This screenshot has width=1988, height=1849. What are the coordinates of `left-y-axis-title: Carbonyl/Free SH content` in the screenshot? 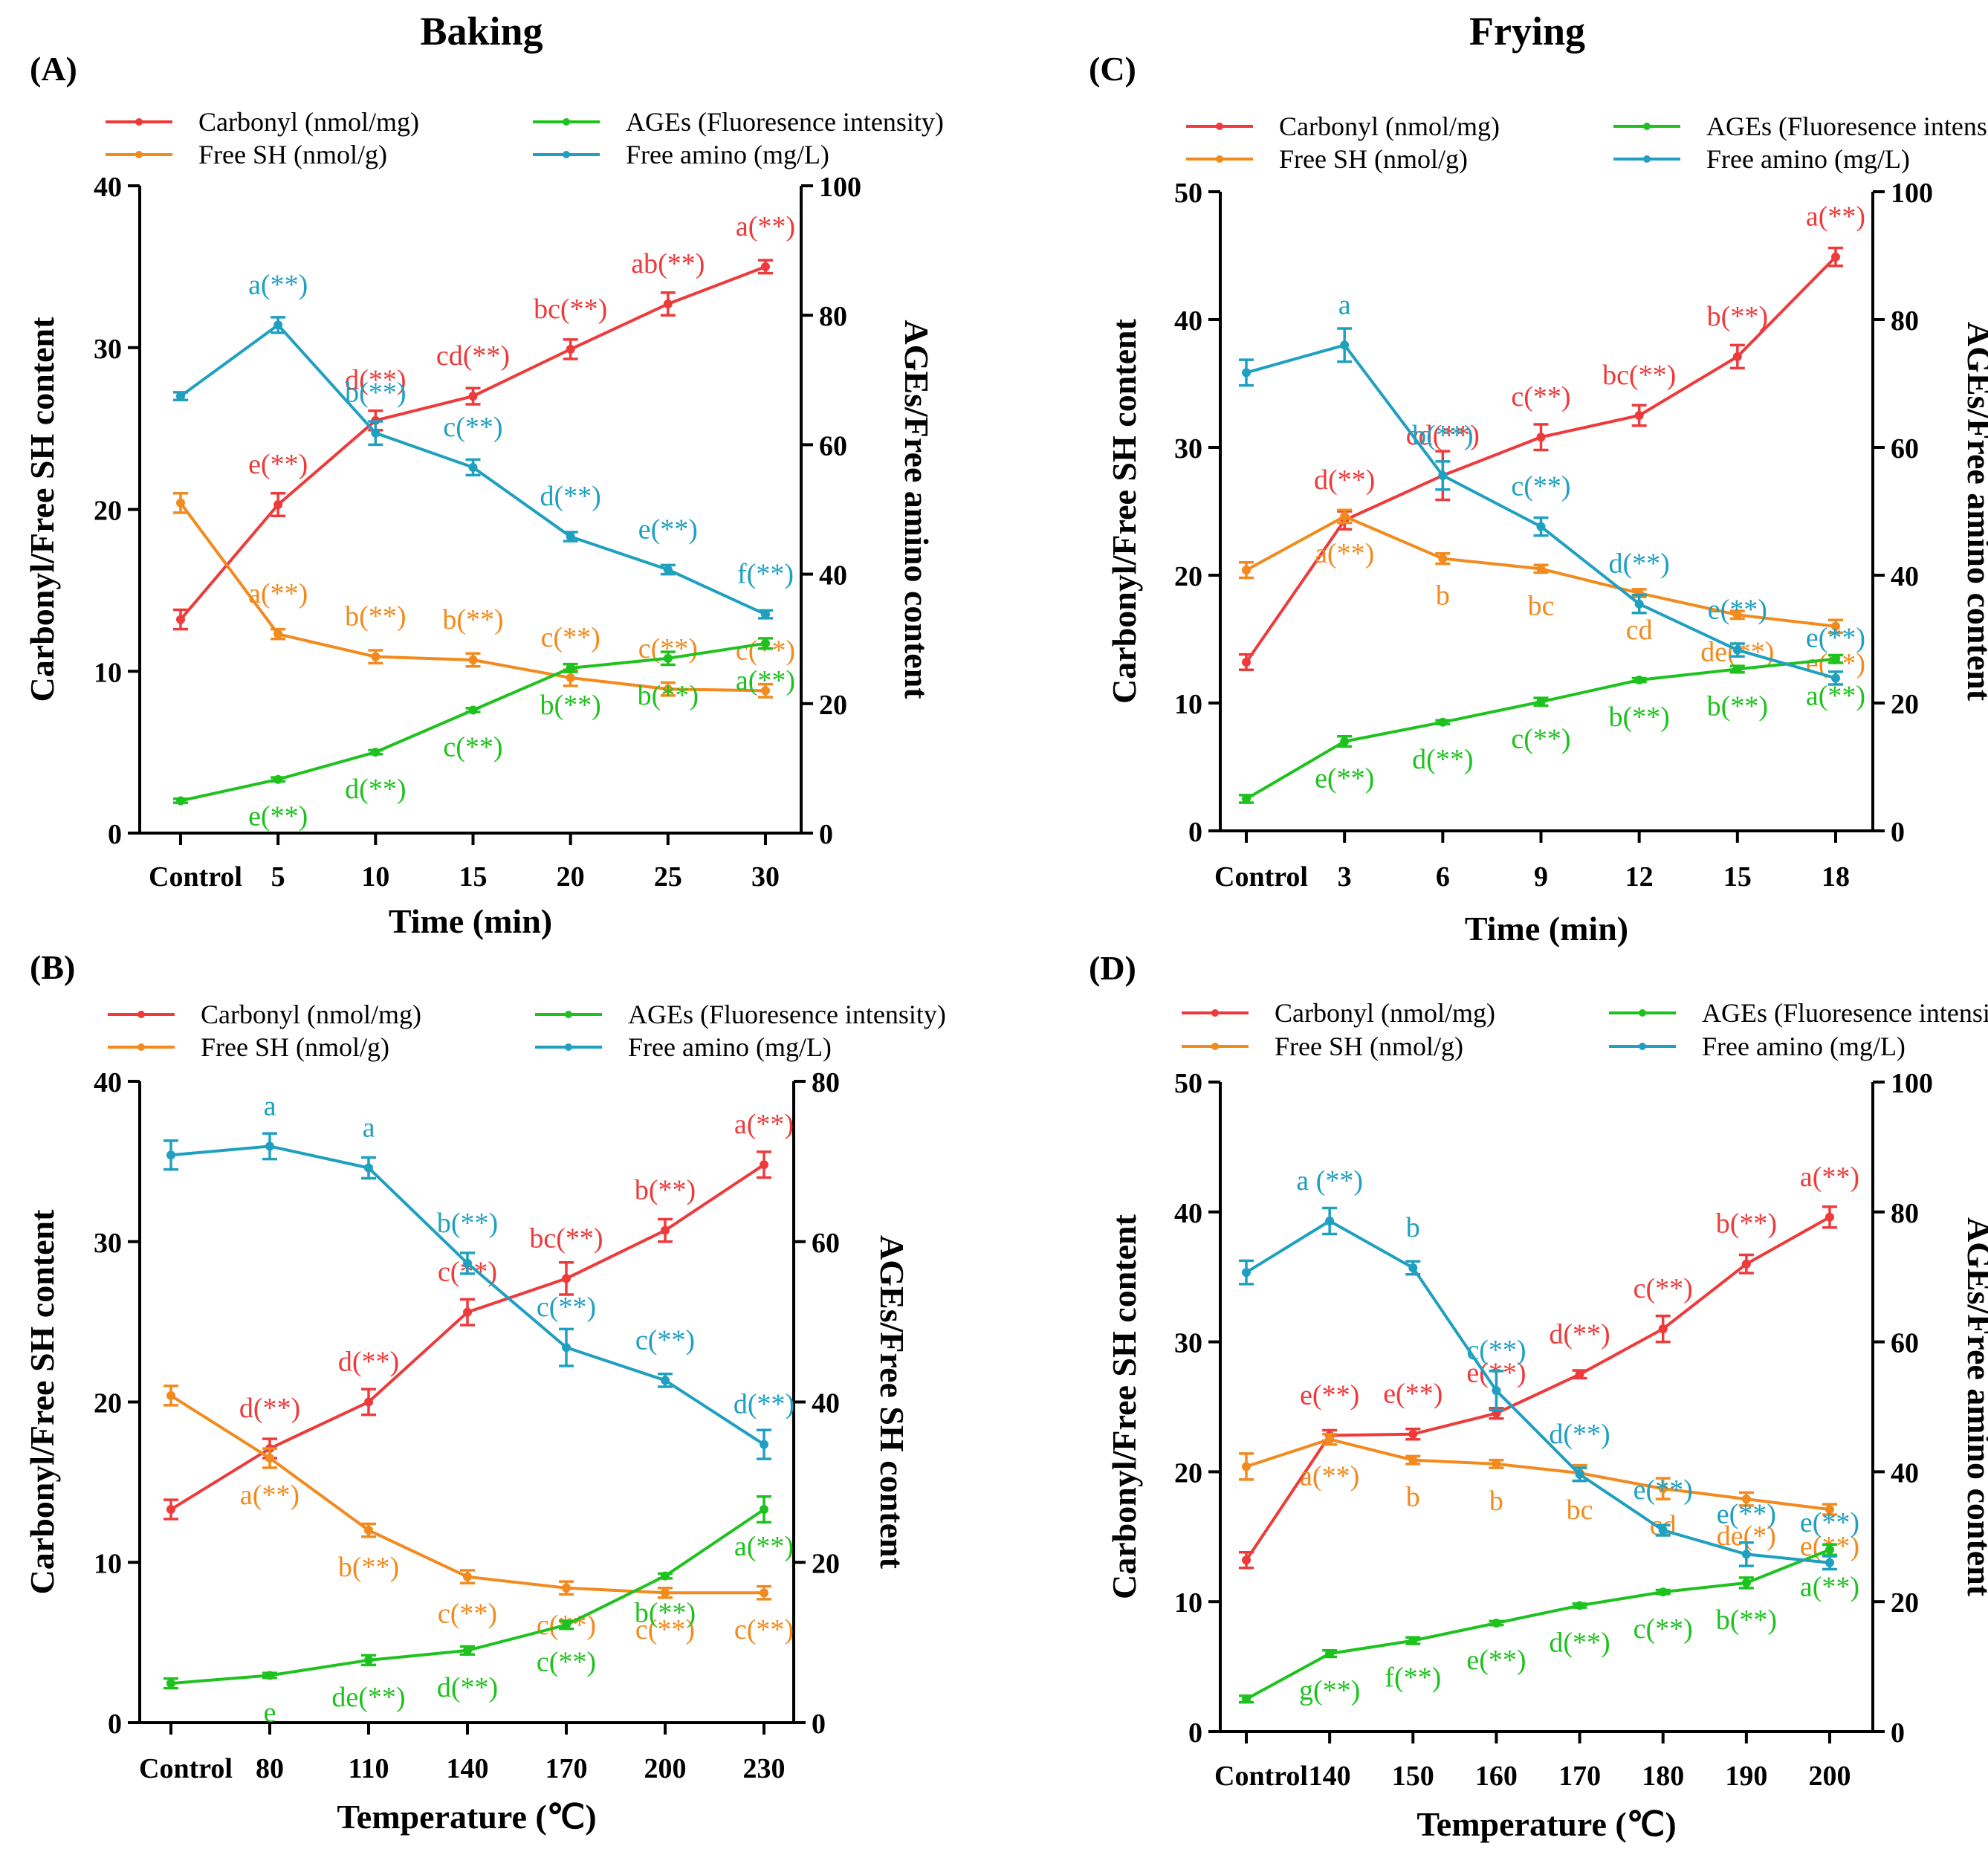 It's located at (1124, 1406).